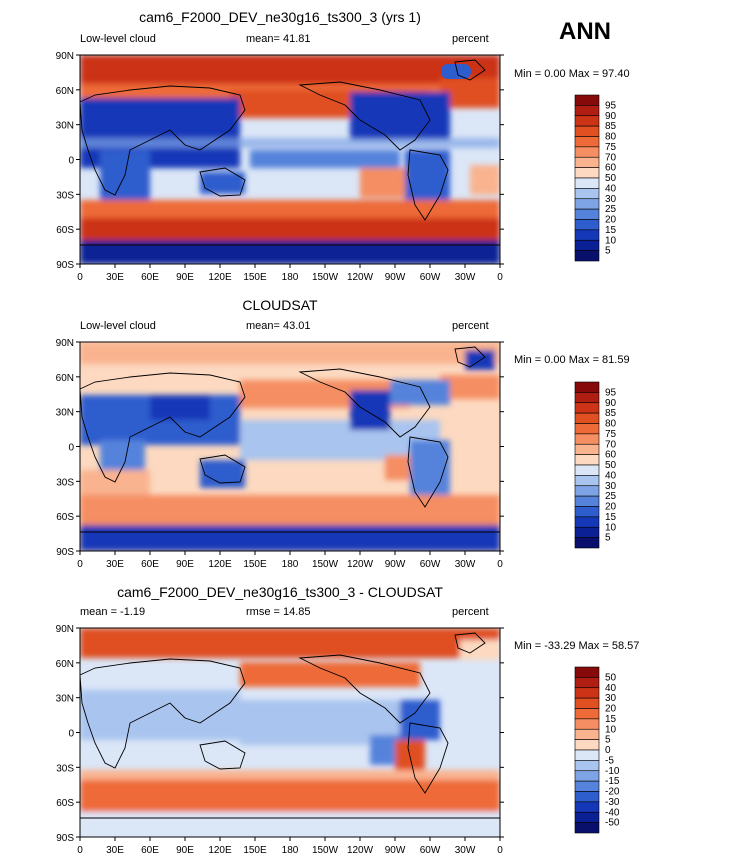 The image size is (733, 864). I want to click on season-label: ANN, so click(585, 31).